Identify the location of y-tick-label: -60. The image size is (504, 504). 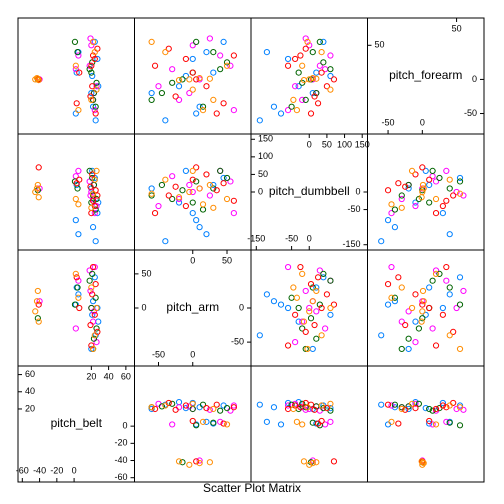
(120, 477).